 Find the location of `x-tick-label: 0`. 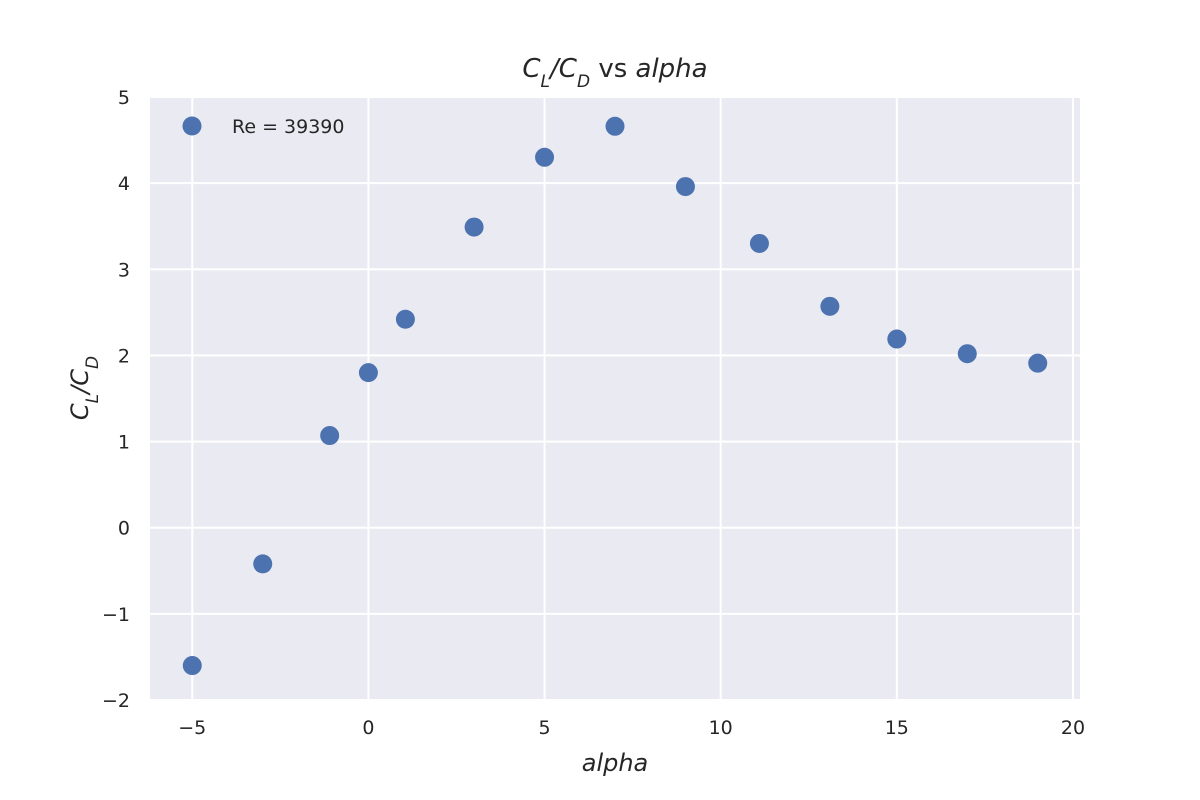

x-tick-label: 0 is located at coordinates (368, 728).